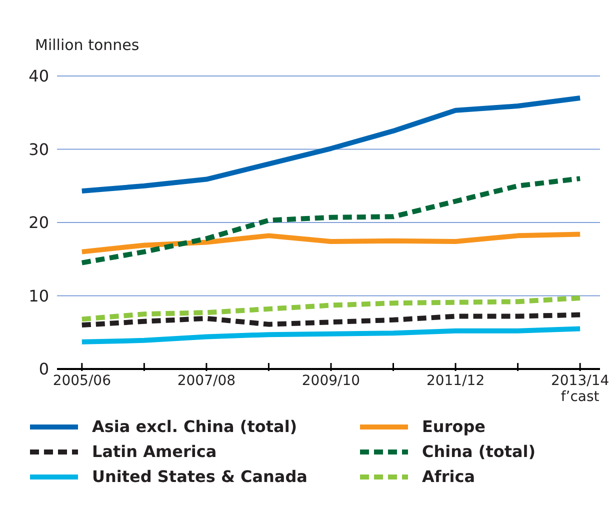 The width and height of the screenshot is (616, 517). I want to click on legend-label: Africa, so click(448, 476).